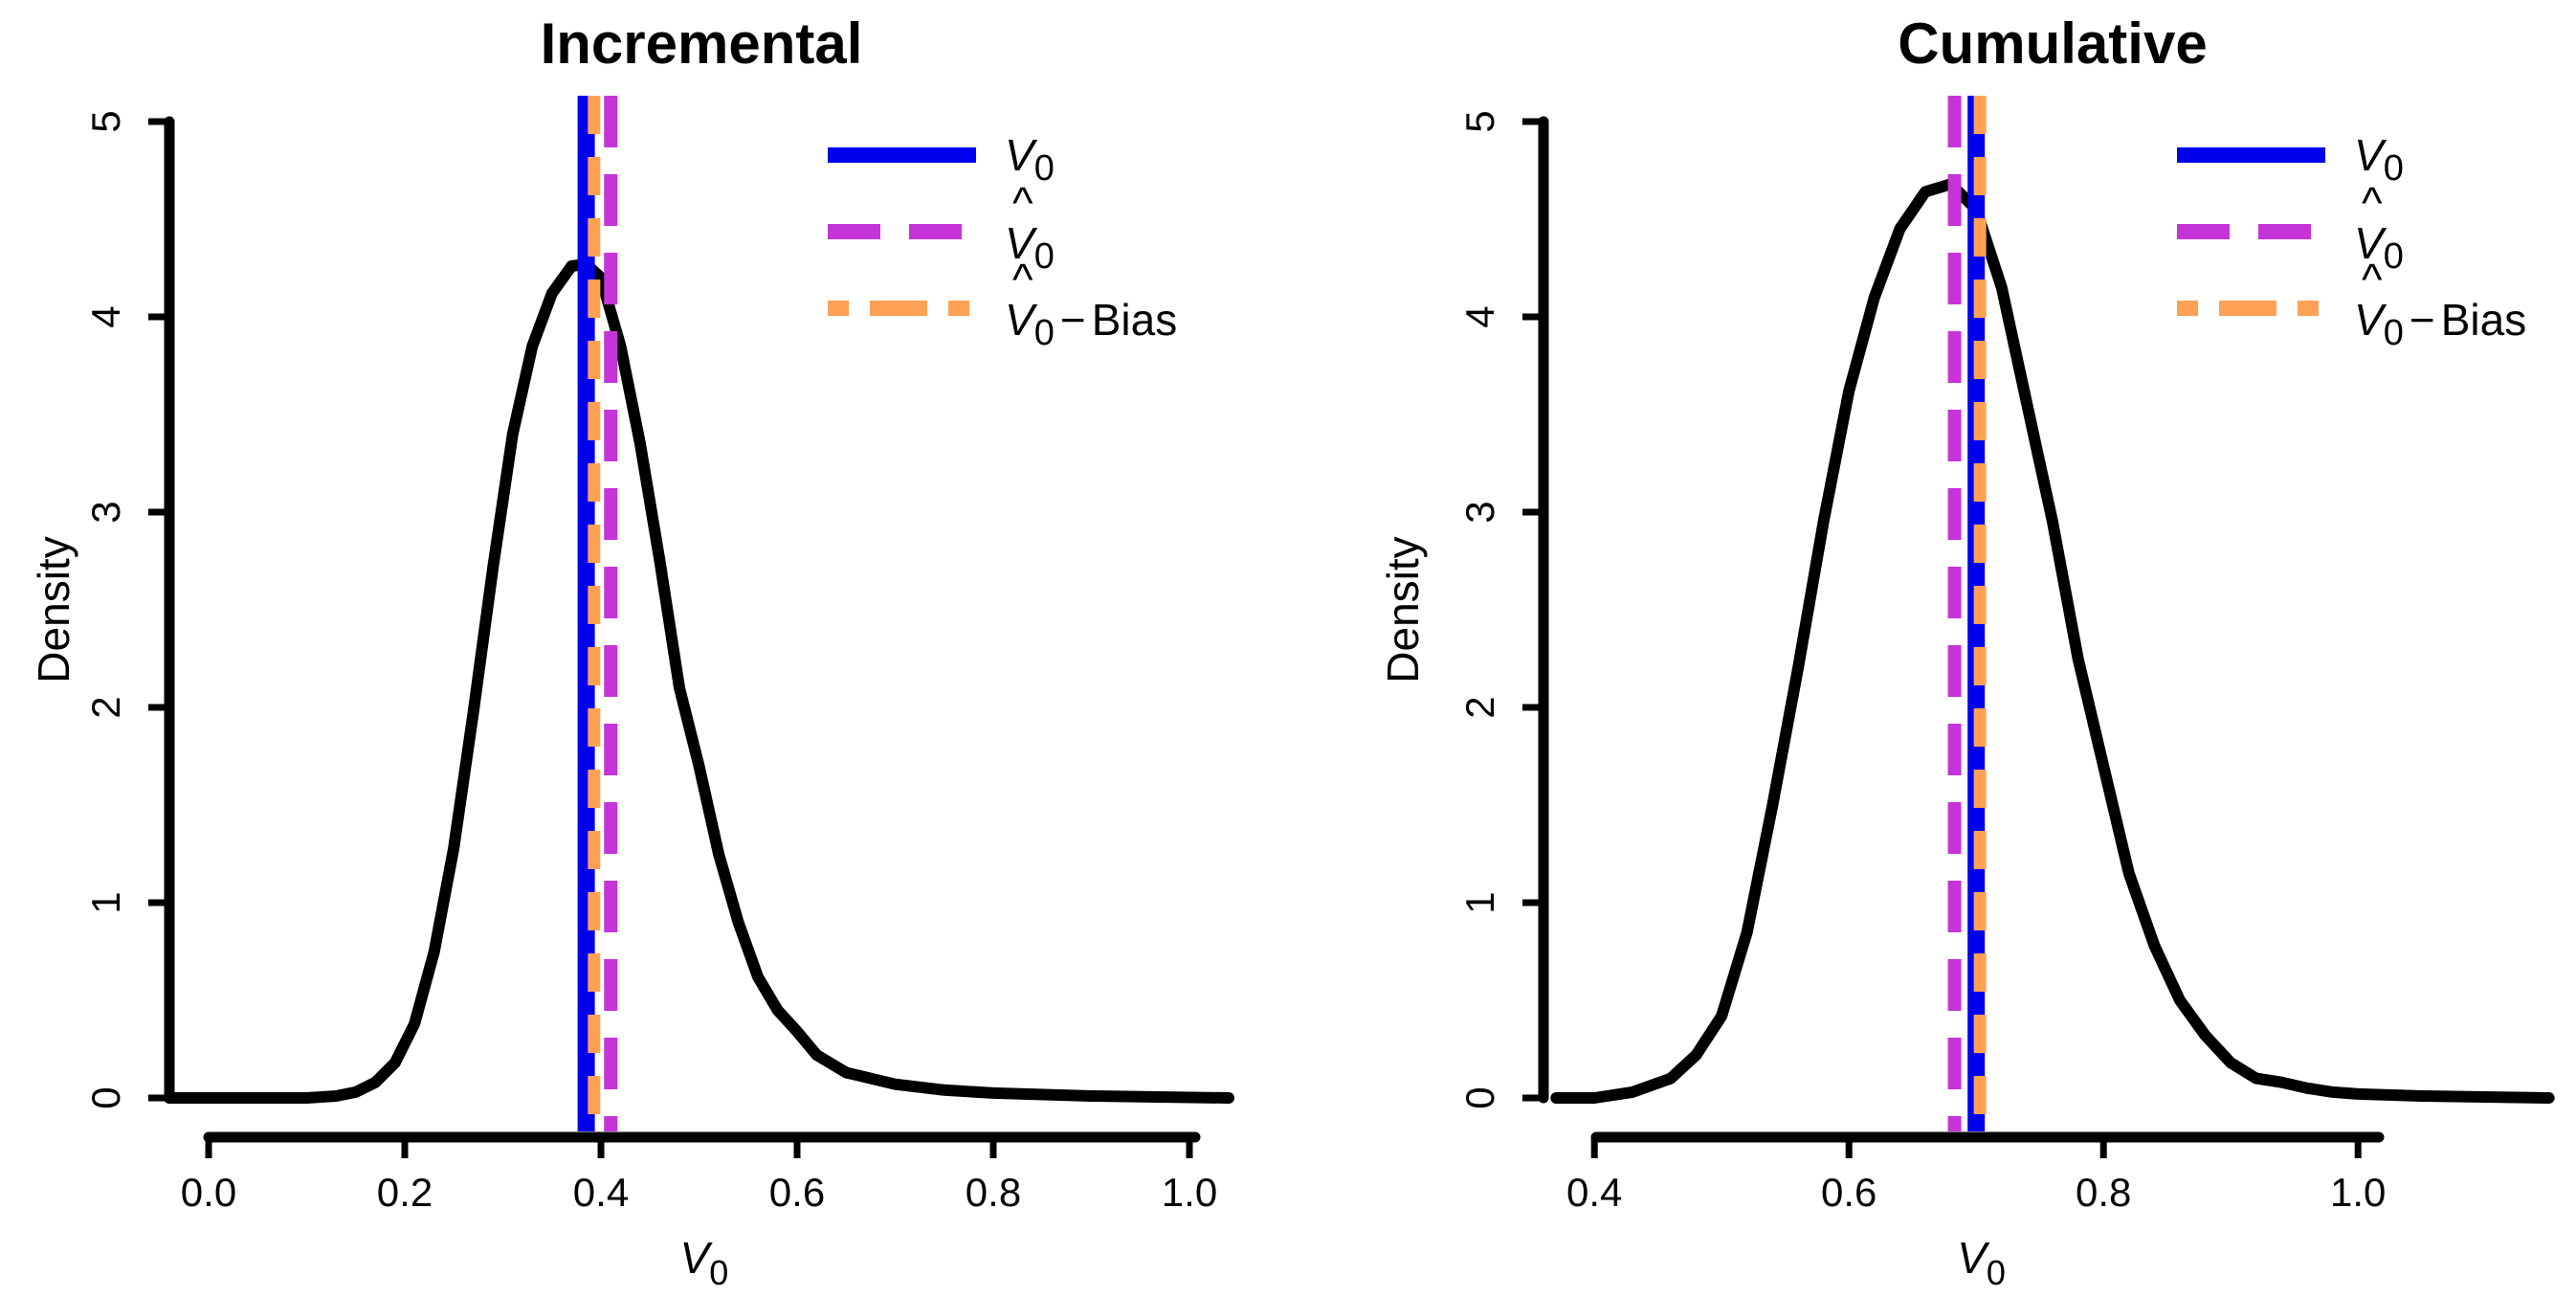  What do you see at coordinates (2052, 43) in the screenshot?
I see `chart-title: Cumulative` at bounding box center [2052, 43].